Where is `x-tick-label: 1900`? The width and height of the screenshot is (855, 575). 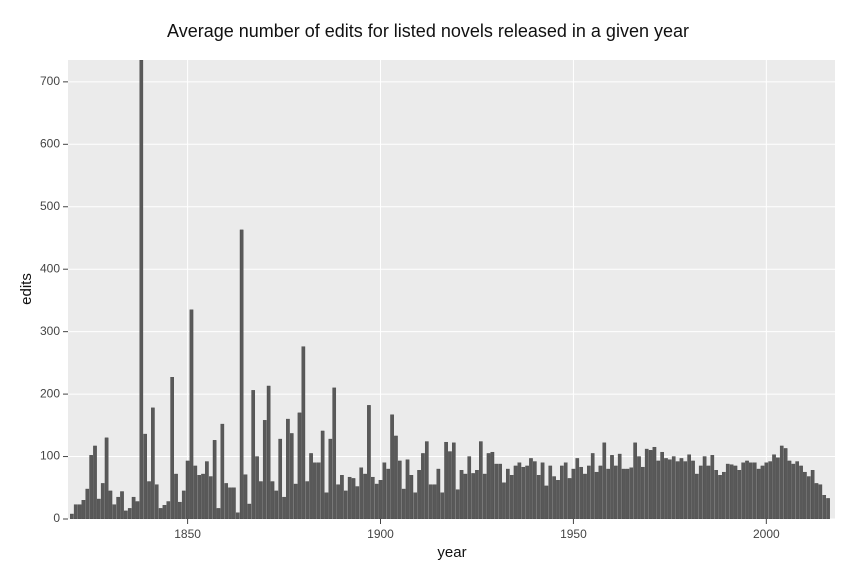 x-tick-label: 1900 is located at coordinates (380, 534).